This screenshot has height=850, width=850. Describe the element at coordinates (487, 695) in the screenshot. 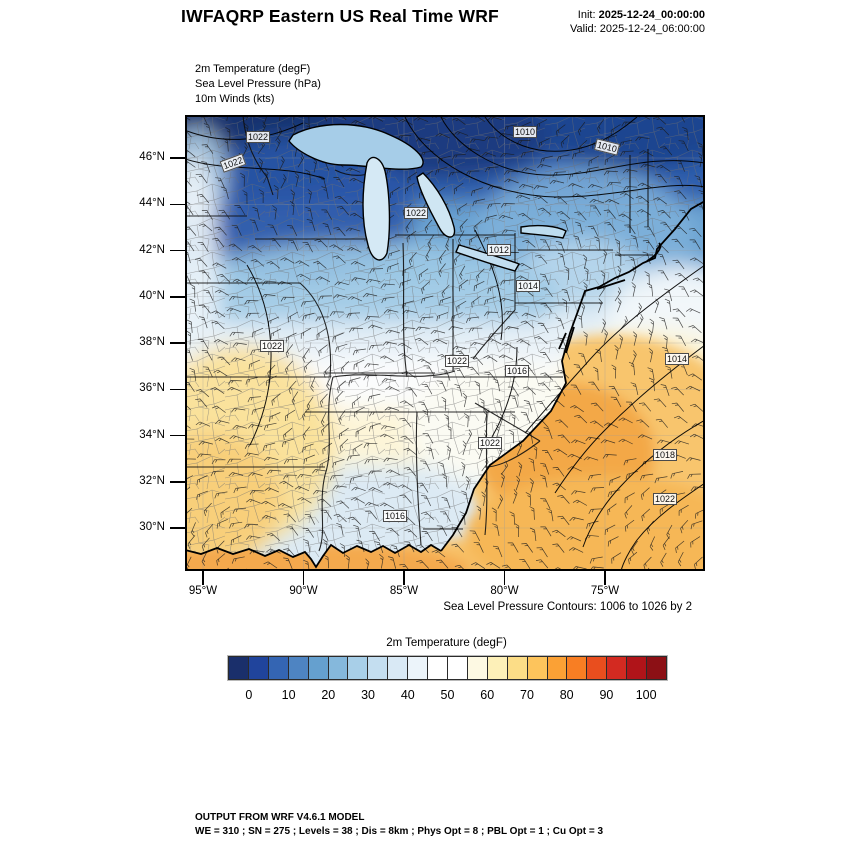

I see `colorbar-tick-label: 60` at that location.